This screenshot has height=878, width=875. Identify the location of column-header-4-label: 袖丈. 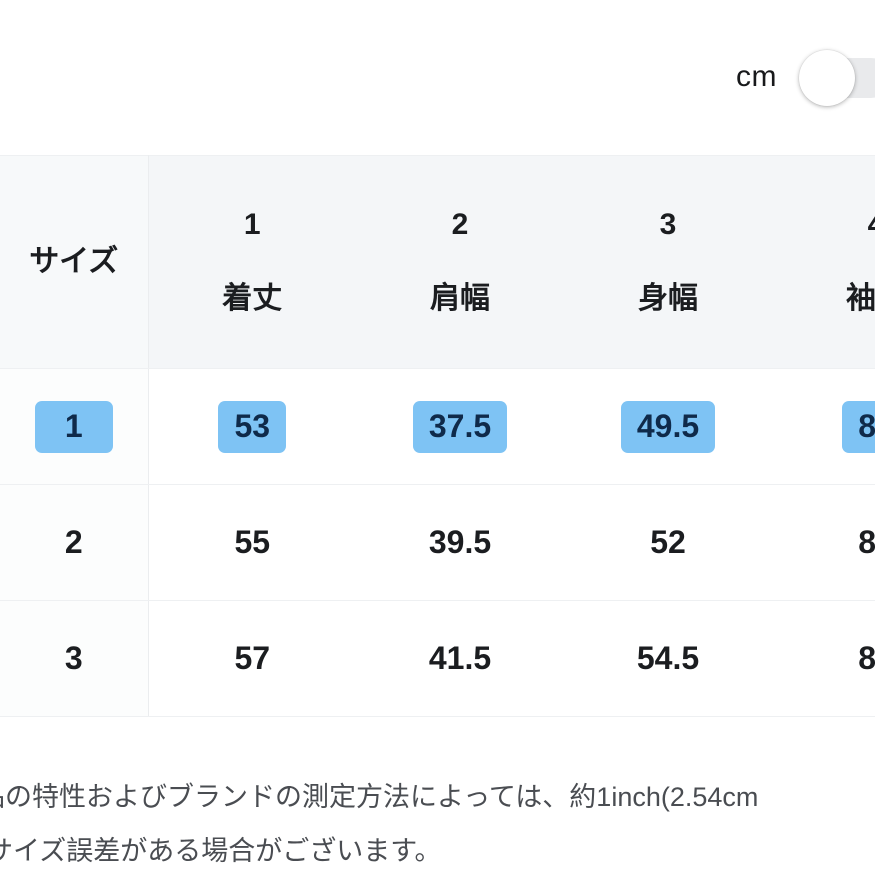
(860, 298).